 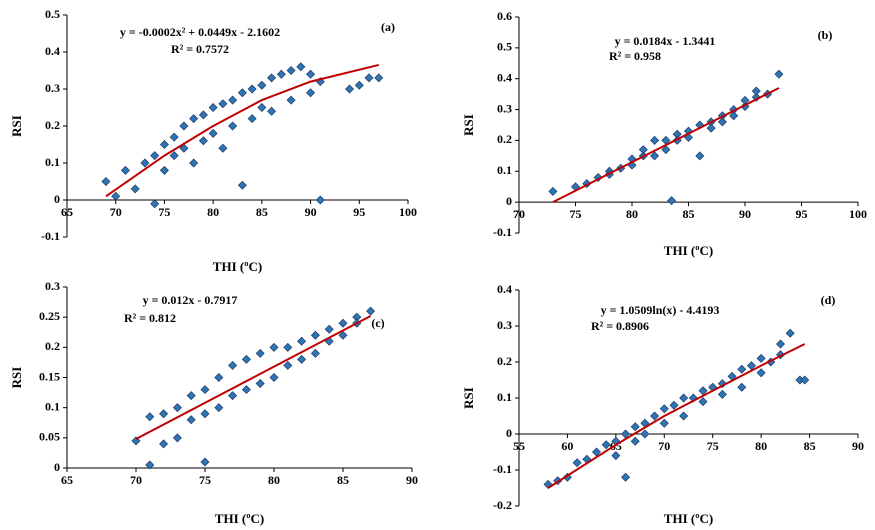 What do you see at coordinates (665, 41) in the screenshot?
I see `equation: y = 0.0184x - 1.3441` at bounding box center [665, 41].